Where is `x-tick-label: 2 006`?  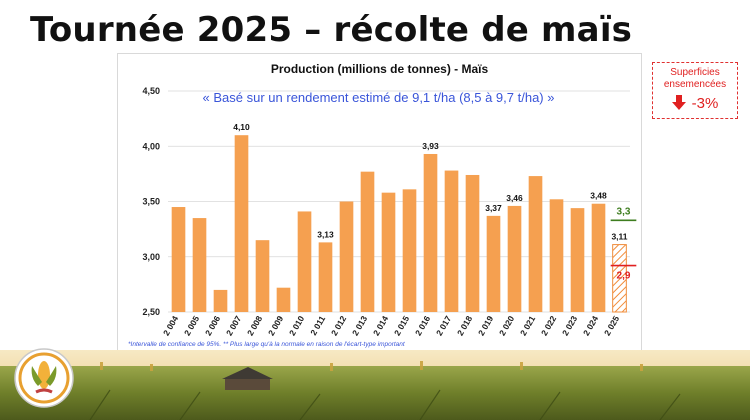
x-tick-label: 2 006 is located at coordinates (212, 326).